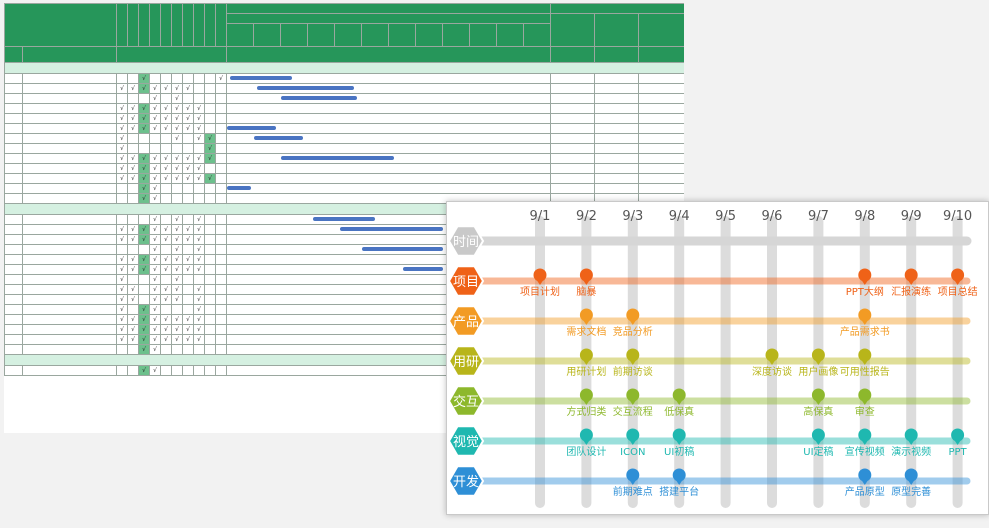 Image resolution: width=989 pixels, height=528 pixels. I want to click on table-row: √ √, so click(344, 98).